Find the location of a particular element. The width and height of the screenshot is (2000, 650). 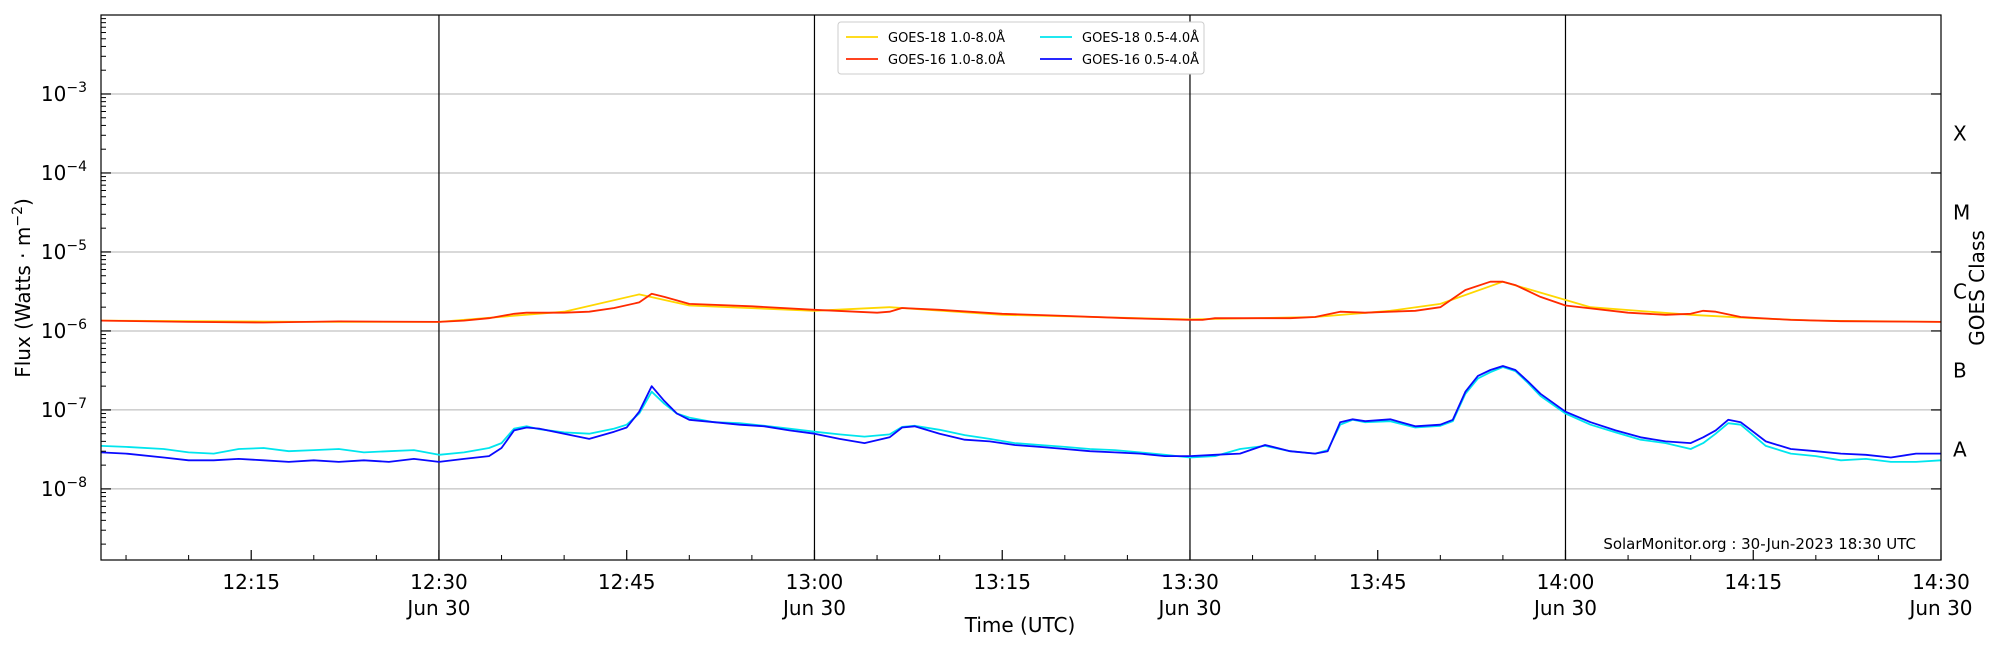

y-axis-title-exponent: −2 is located at coordinates (18, 216).